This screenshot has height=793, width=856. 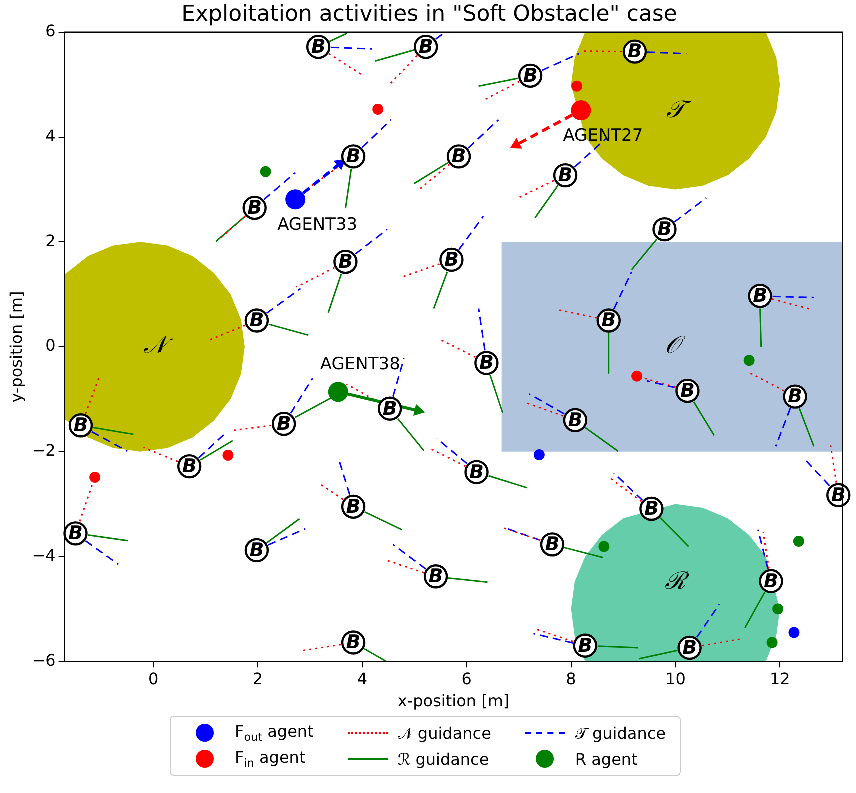 I want to click on annotation: AGENT38, so click(x=360, y=364).